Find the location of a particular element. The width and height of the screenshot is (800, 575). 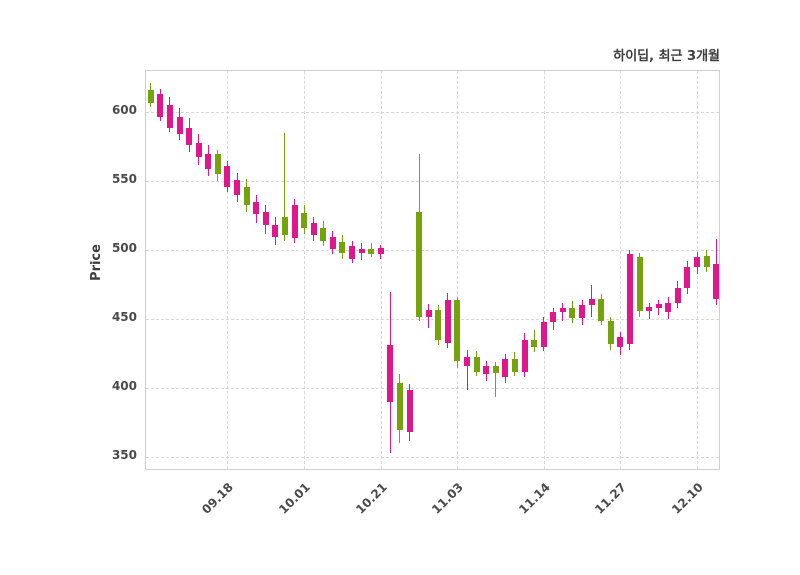

x-tick-label: 11.03 is located at coordinates (448, 498).